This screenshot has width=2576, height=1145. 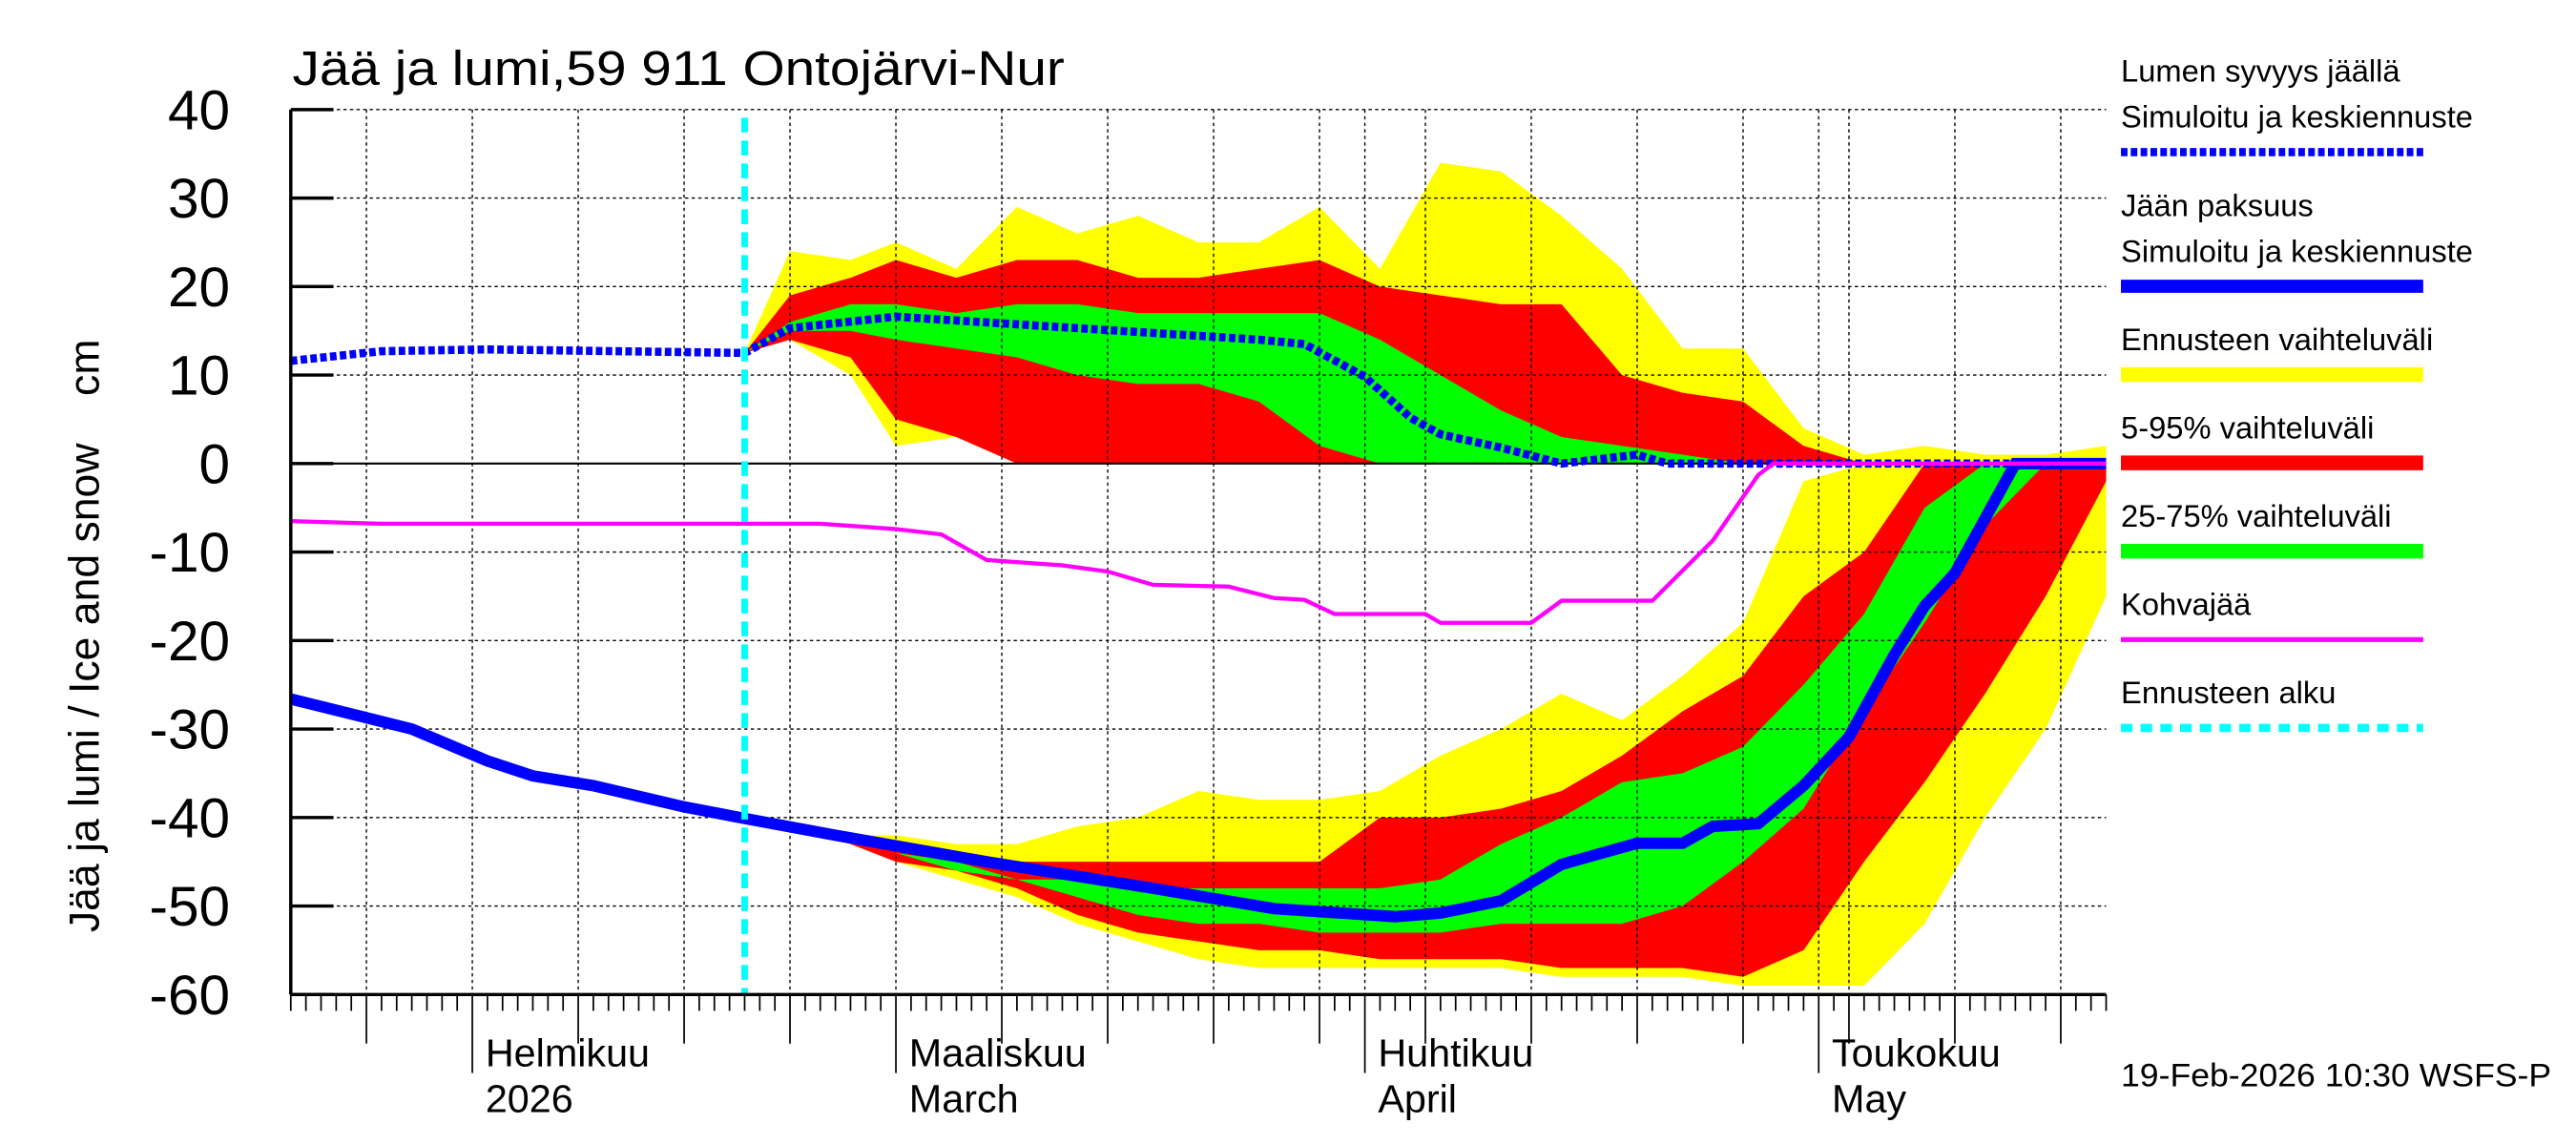 What do you see at coordinates (1455, 1053) in the screenshot?
I see `month-label-fi: Huhtikuu` at bounding box center [1455, 1053].